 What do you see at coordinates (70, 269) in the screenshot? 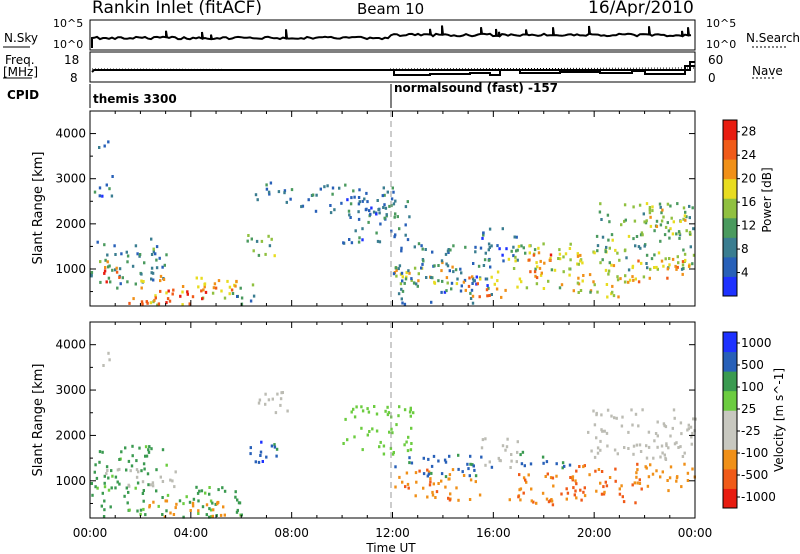
I see `y-tick-label: 1000` at bounding box center [70, 269].